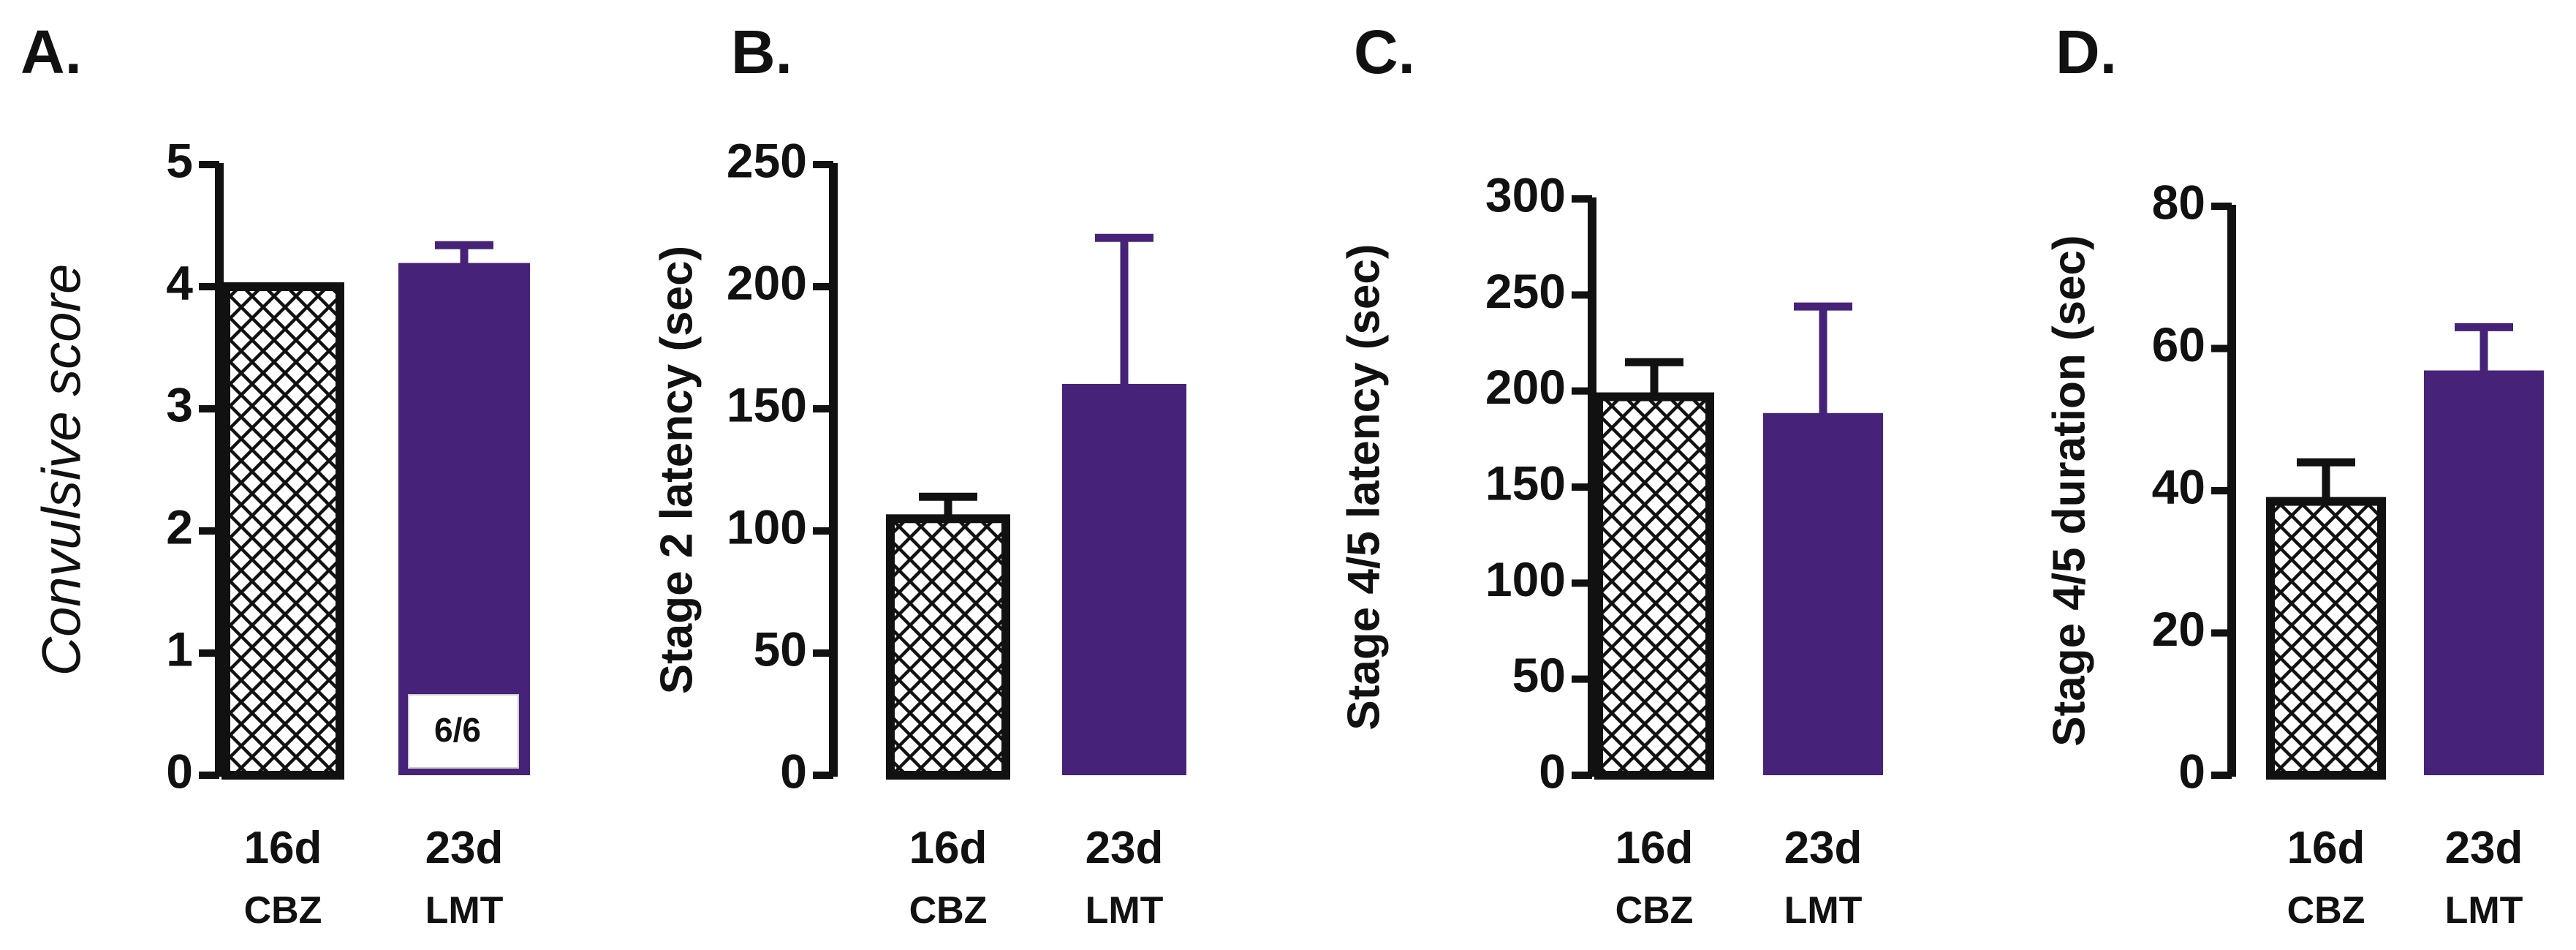  I want to click on y-axis-label: Convulsive score, so click(61, 470).